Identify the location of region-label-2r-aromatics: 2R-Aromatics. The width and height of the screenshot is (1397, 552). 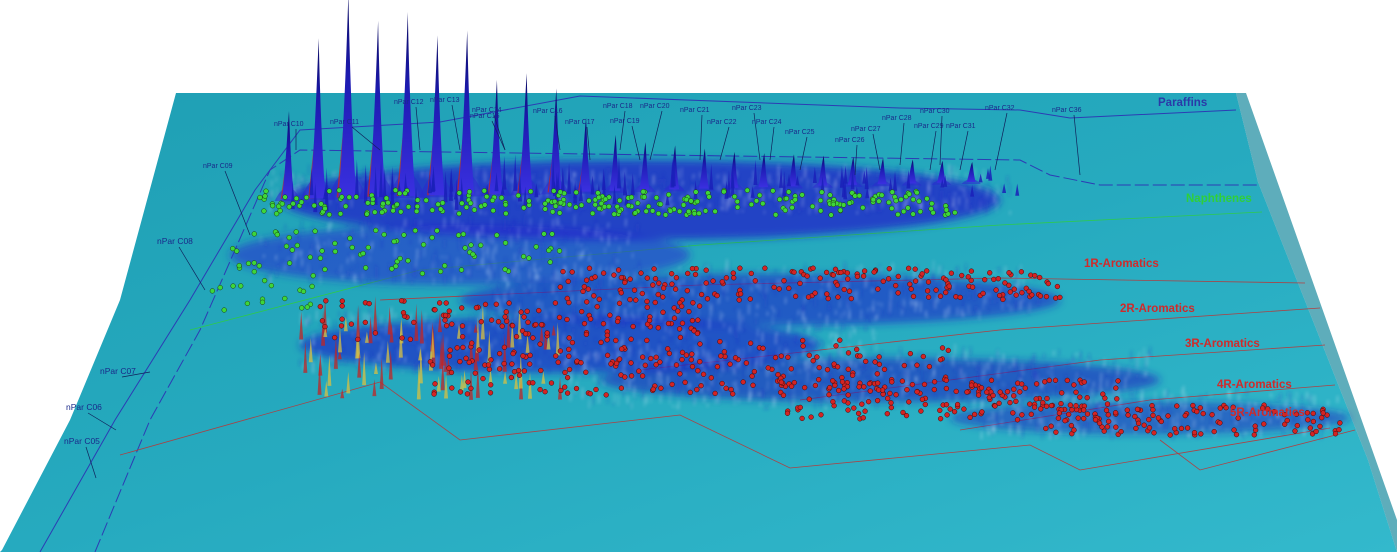
(1157, 309).